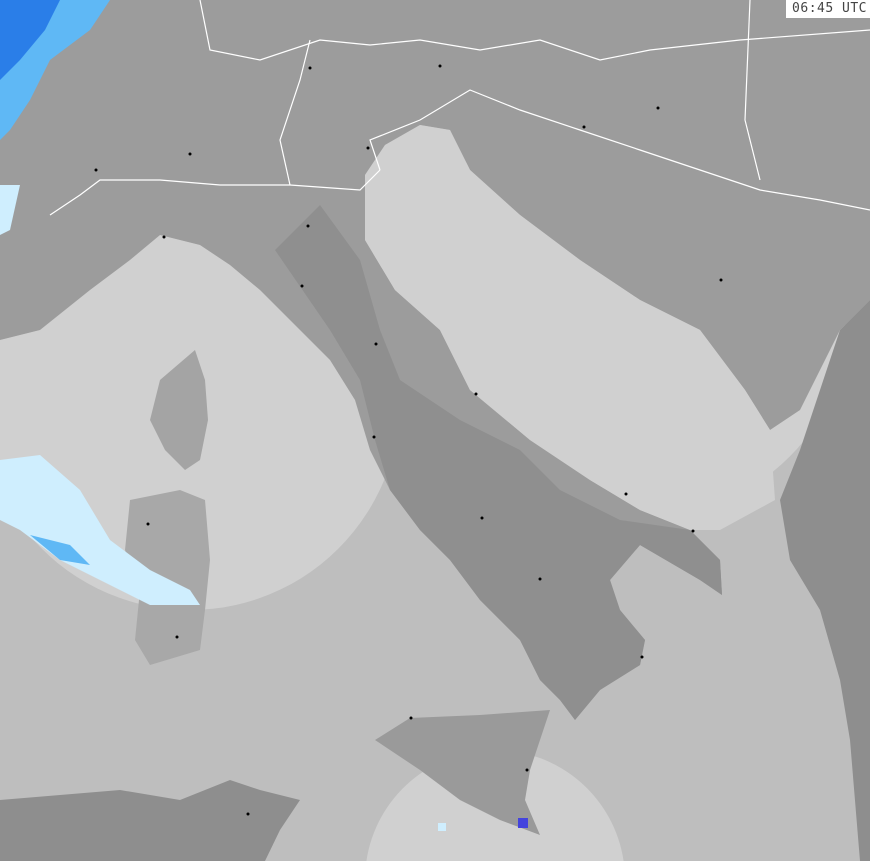 This screenshot has width=870, height=861. Describe the element at coordinates (150, 820) in the screenshot. I see `land-north-africa` at that location.